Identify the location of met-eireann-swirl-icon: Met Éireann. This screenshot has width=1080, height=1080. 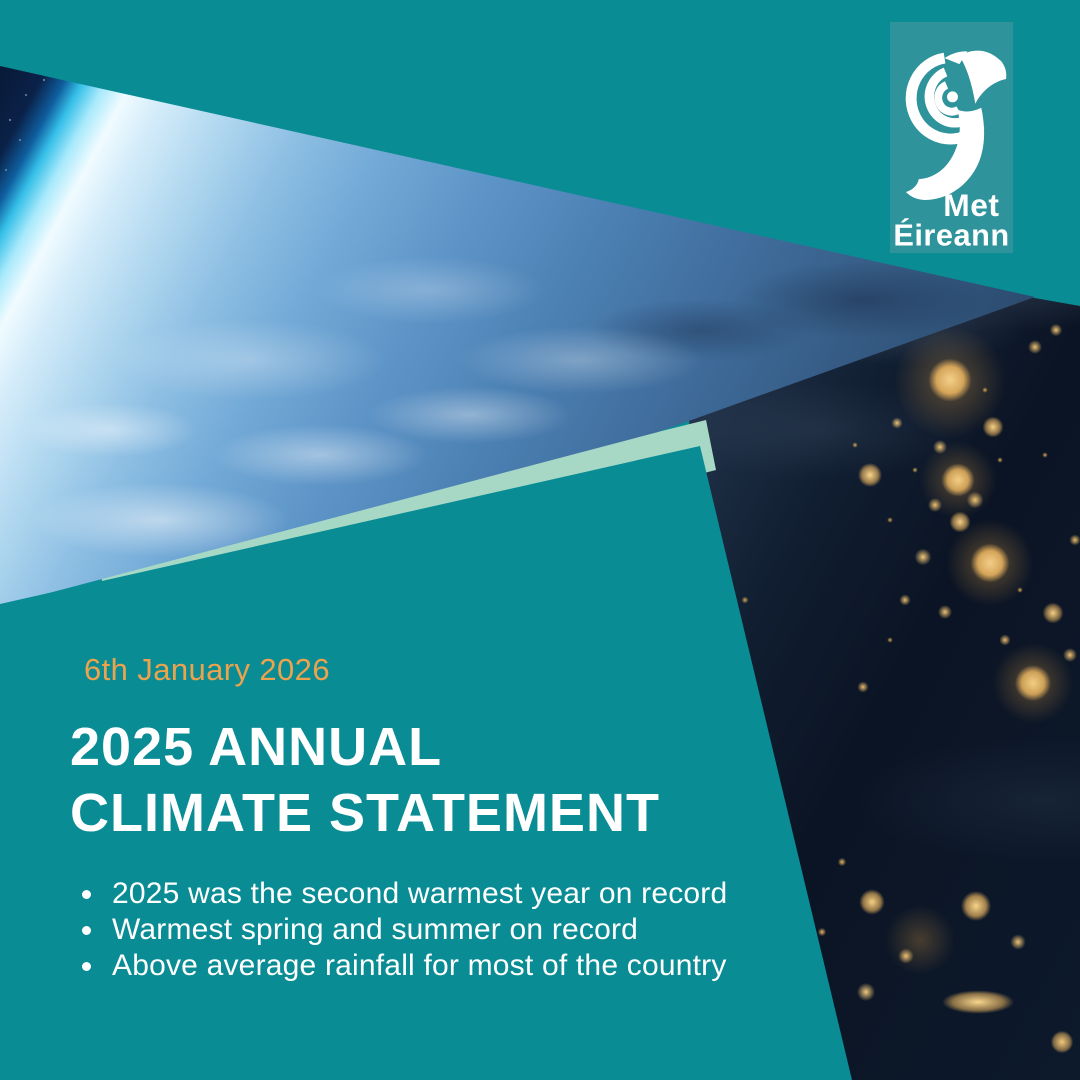
(951, 151).